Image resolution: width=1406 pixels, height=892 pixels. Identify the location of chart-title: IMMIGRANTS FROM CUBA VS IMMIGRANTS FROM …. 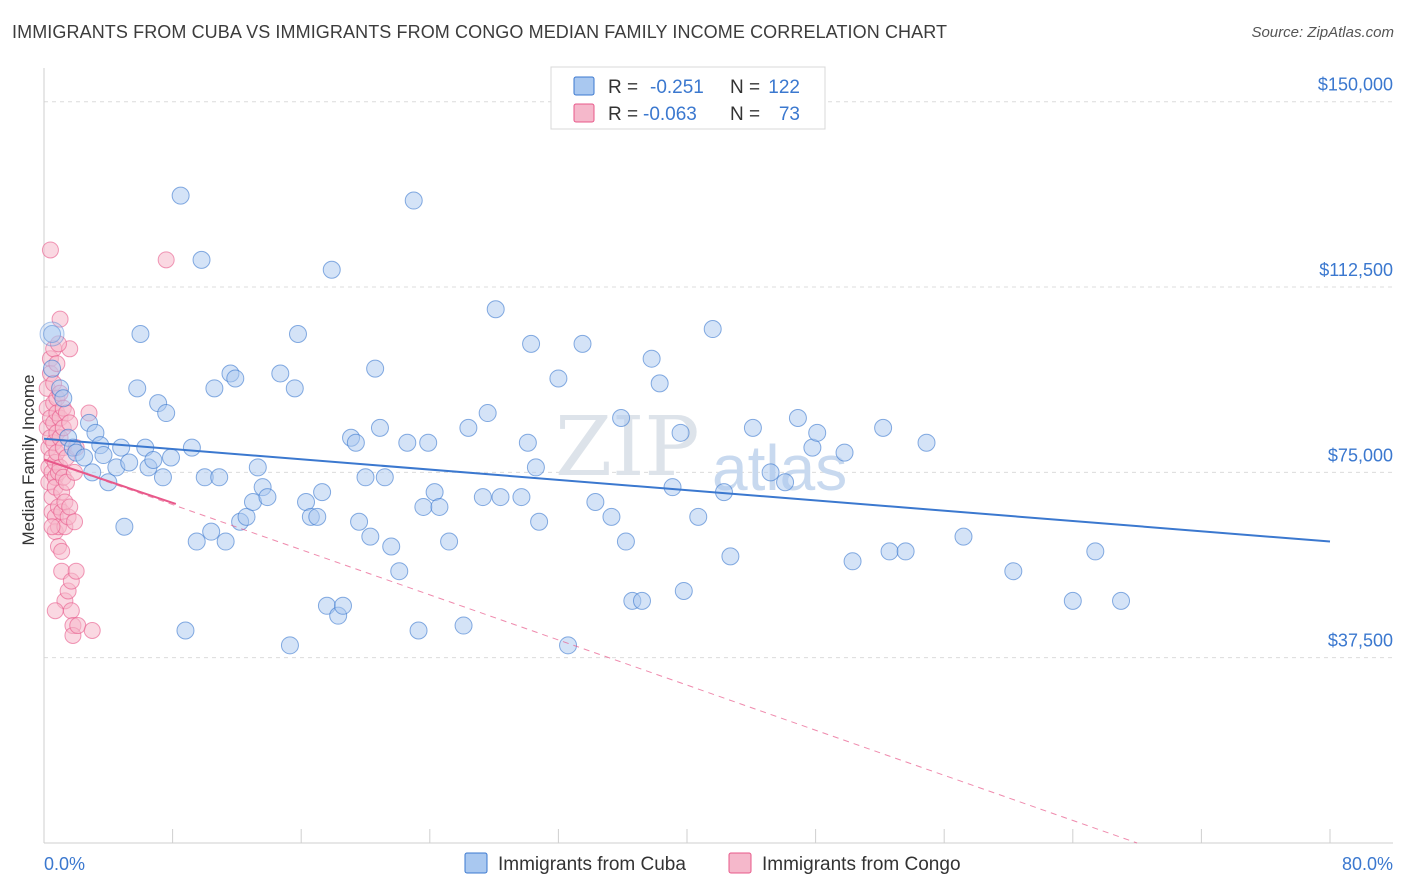
(480, 32).